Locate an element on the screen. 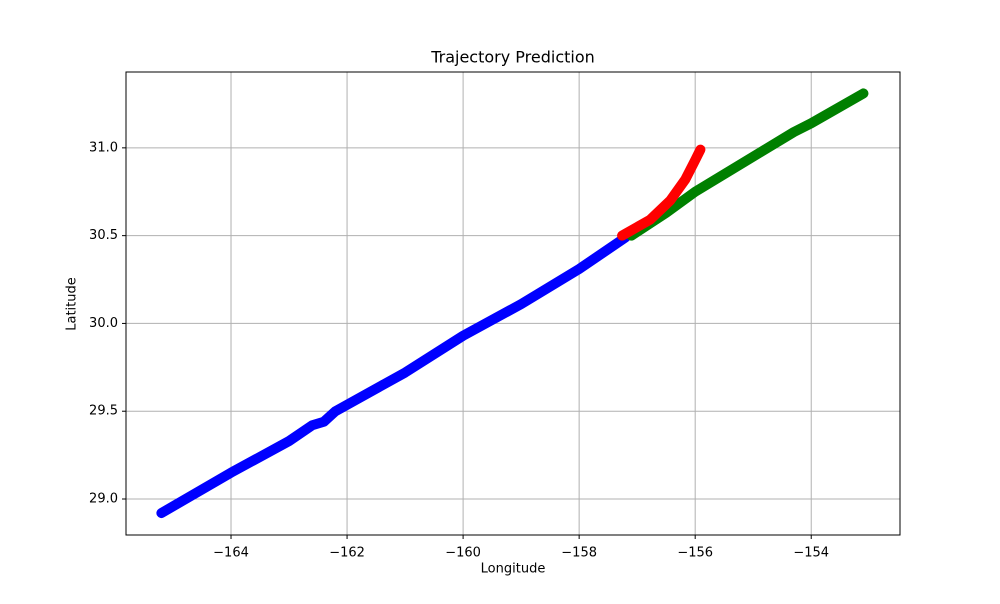 The image size is (1000, 604). x-tick-label: −162 is located at coordinates (347, 553).